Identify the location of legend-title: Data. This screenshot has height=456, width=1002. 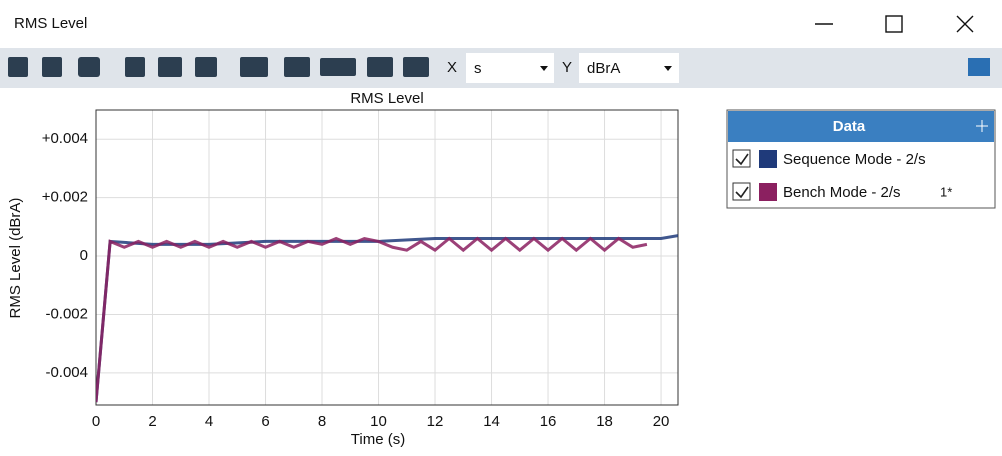
(849, 126).